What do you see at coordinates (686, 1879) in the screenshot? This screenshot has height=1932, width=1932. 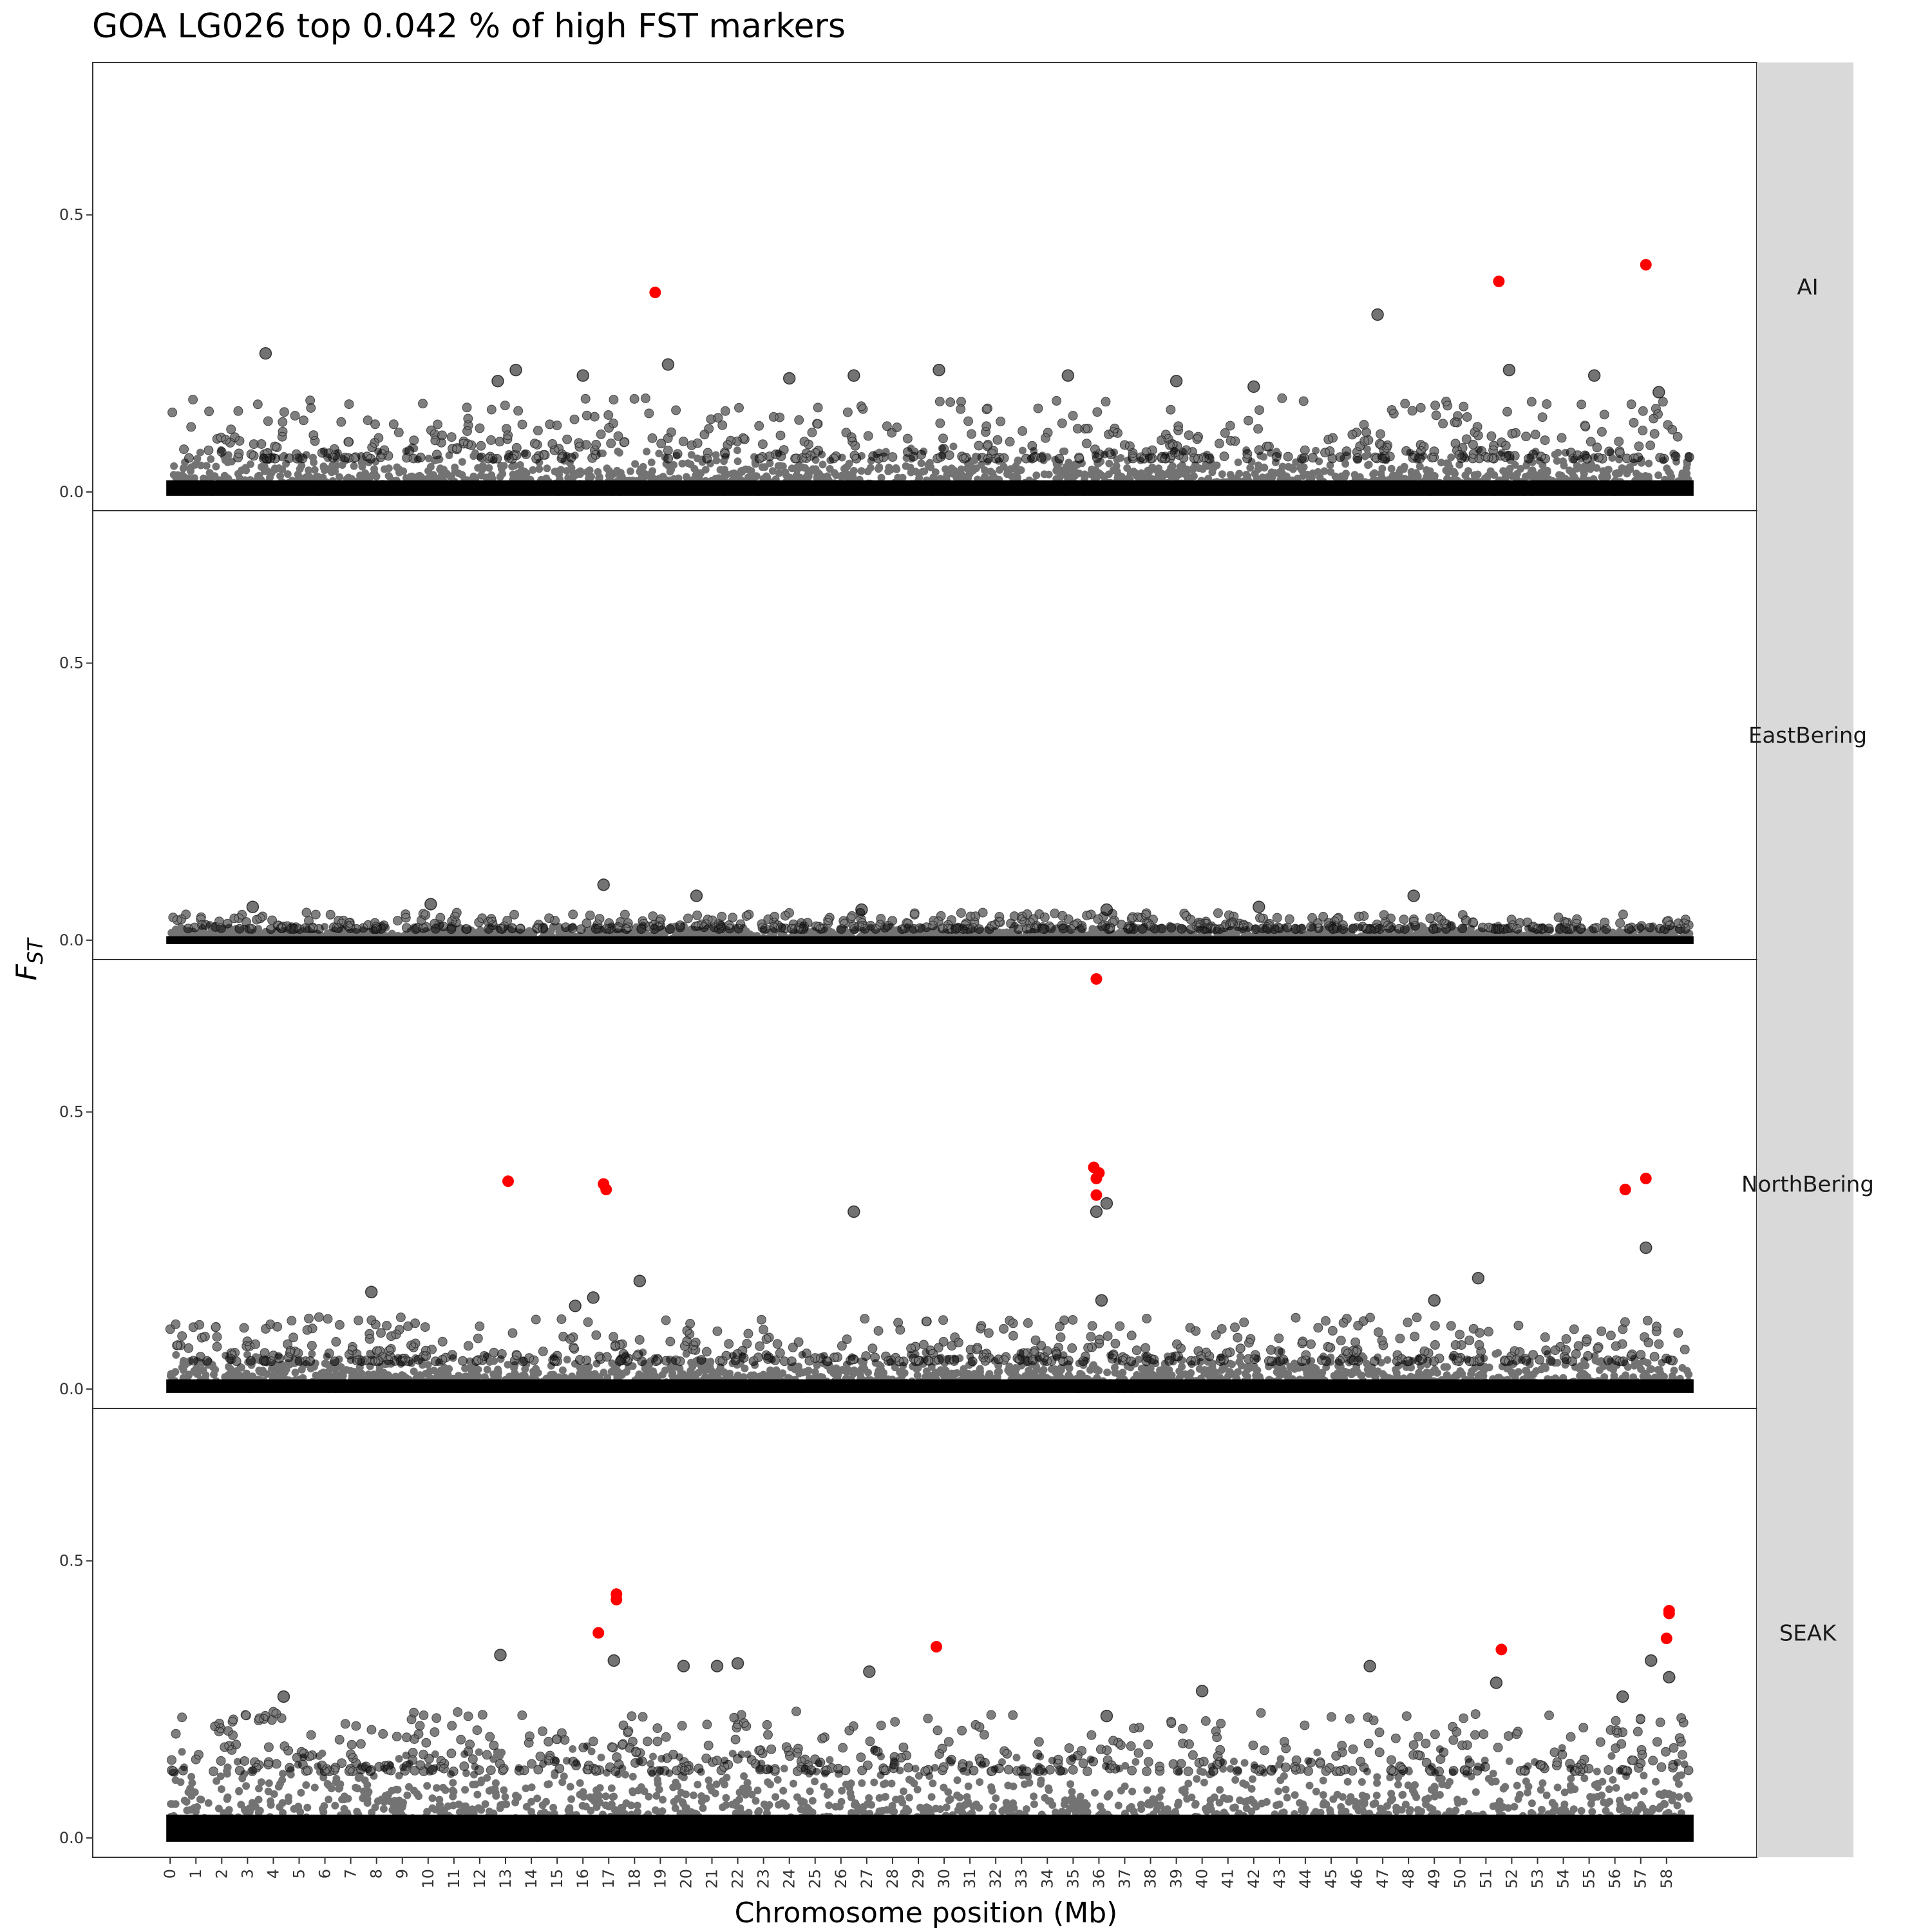 I see `x-tick-label: 20` at bounding box center [686, 1879].